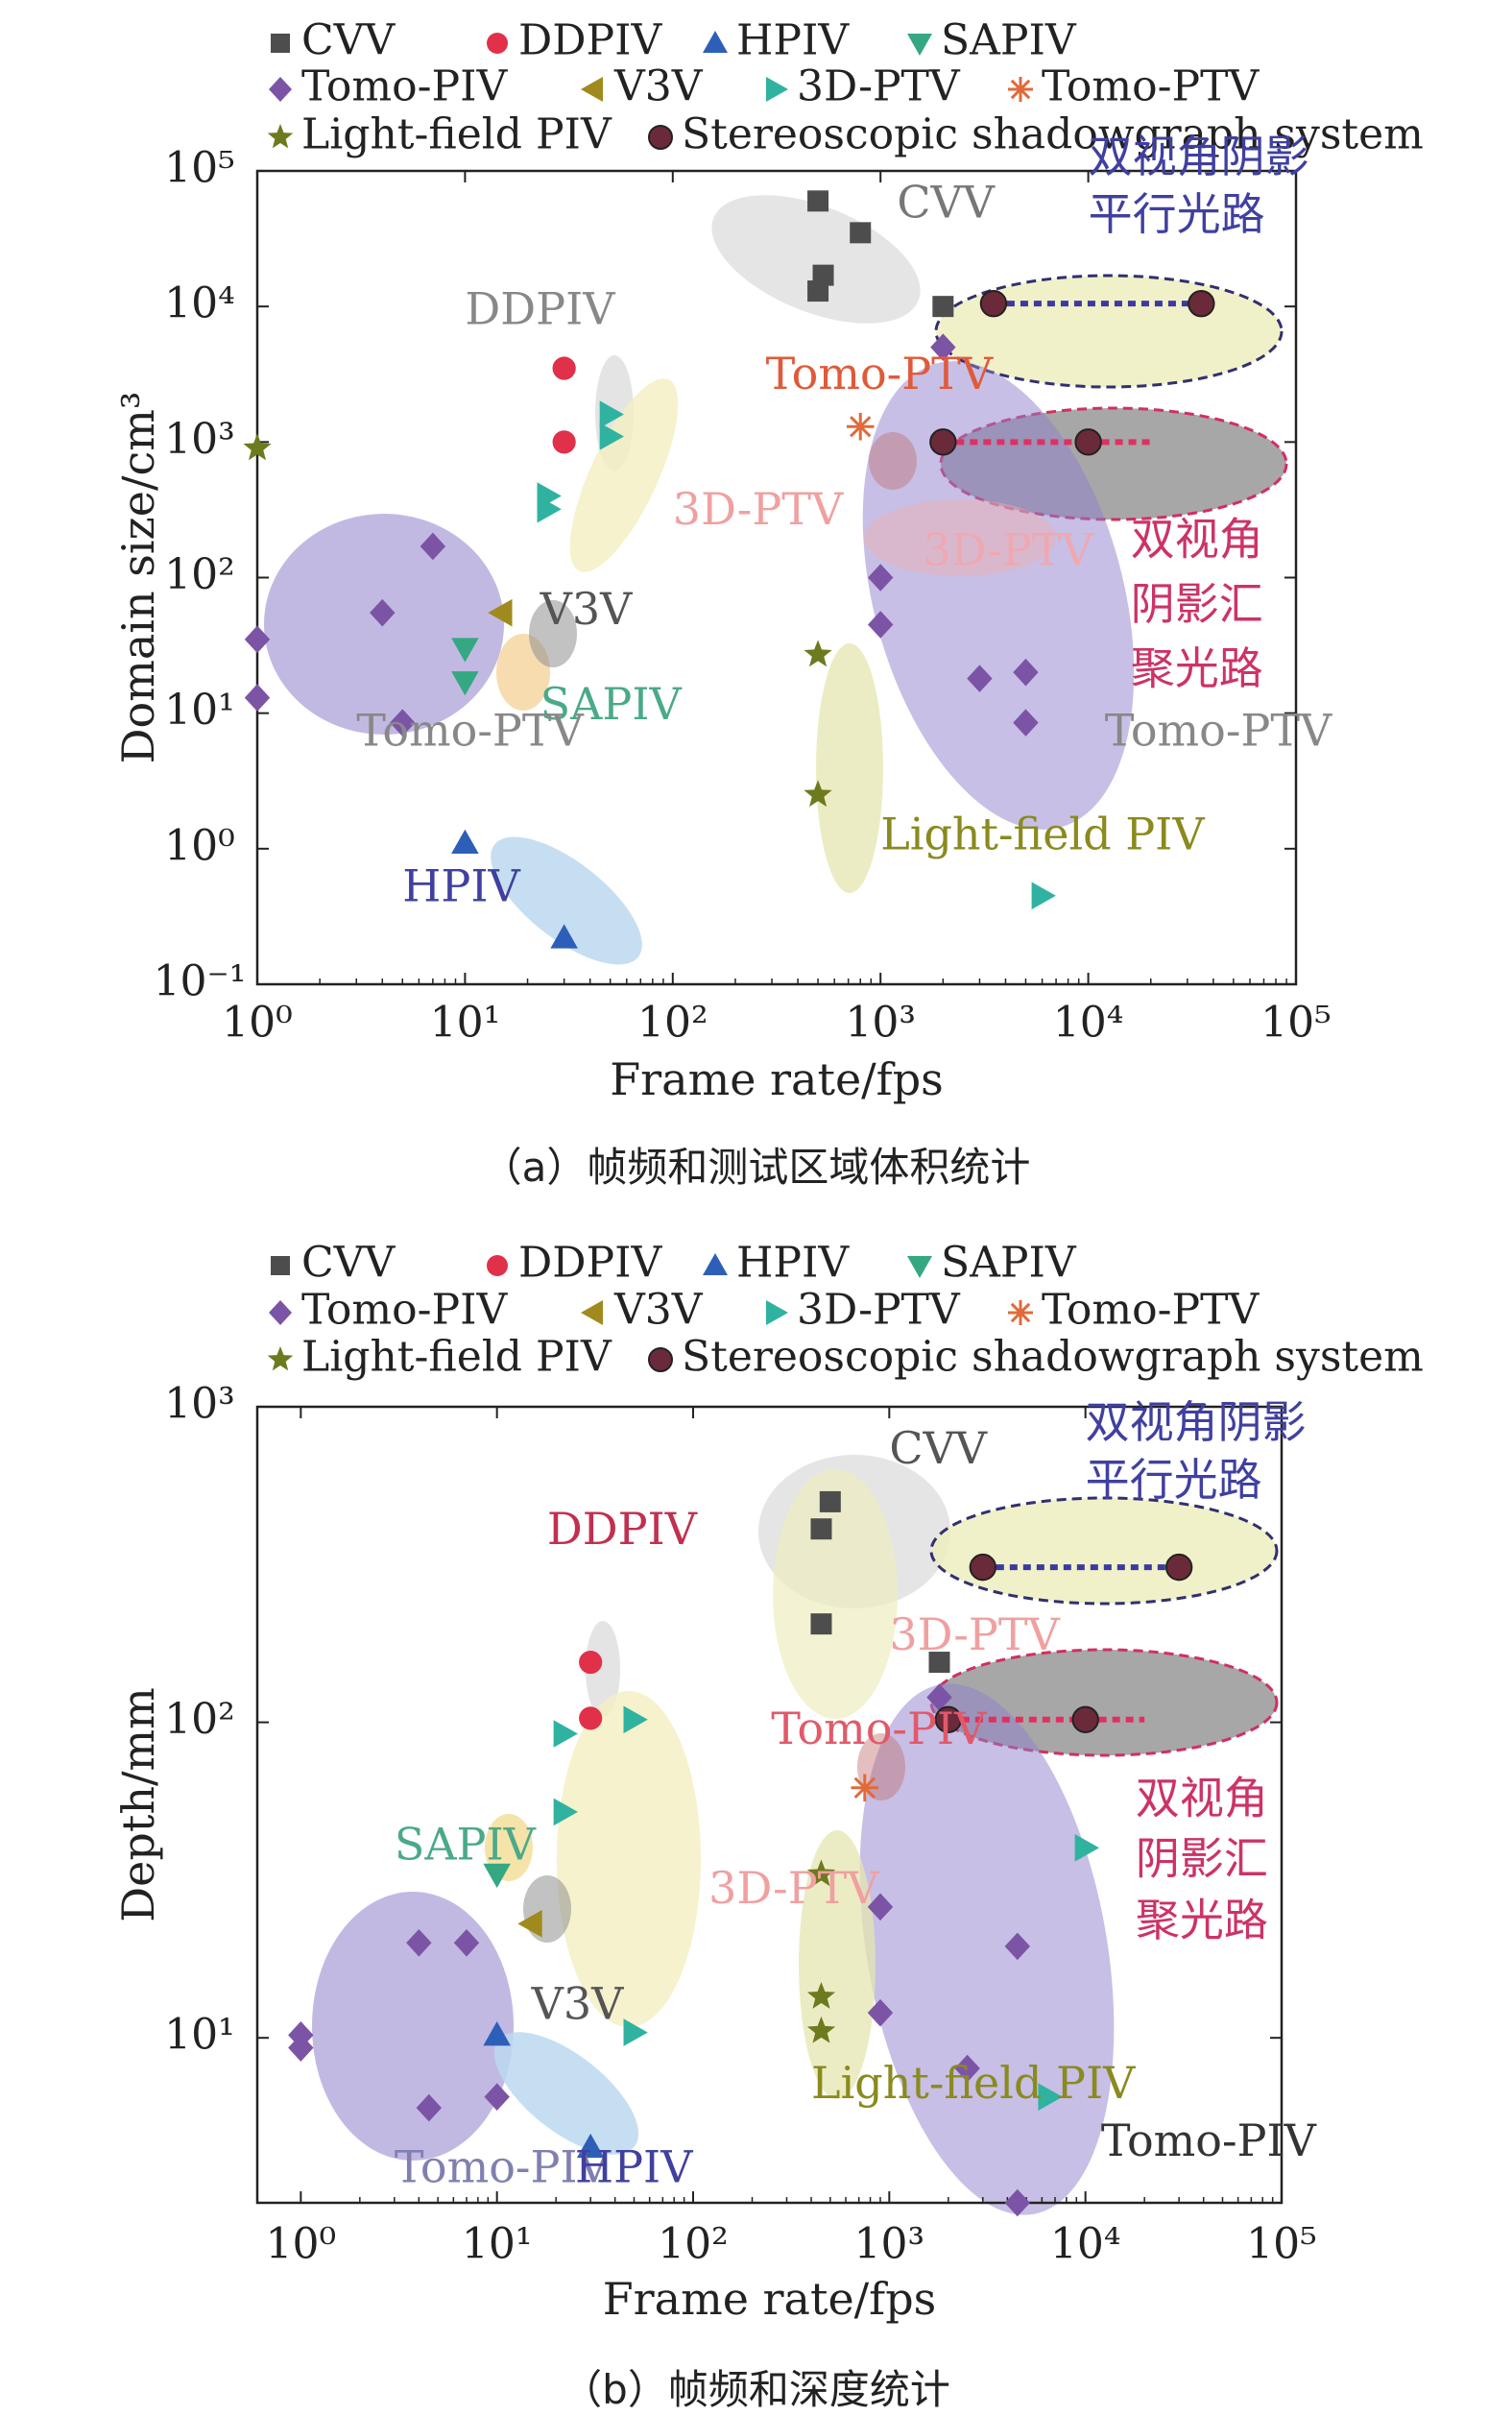 The image size is (1512, 2416). Describe the element at coordinates (1088, 1023) in the screenshot. I see `x-tick-label: 10⁴` at that location.